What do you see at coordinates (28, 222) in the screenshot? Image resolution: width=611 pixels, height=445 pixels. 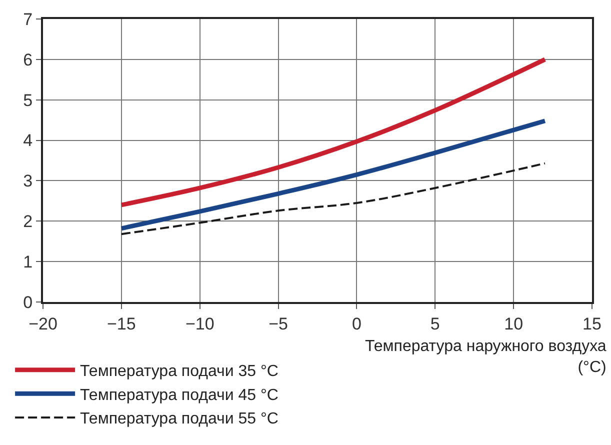 I see `y-tick-label: 2` at bounding box center [28, 222].